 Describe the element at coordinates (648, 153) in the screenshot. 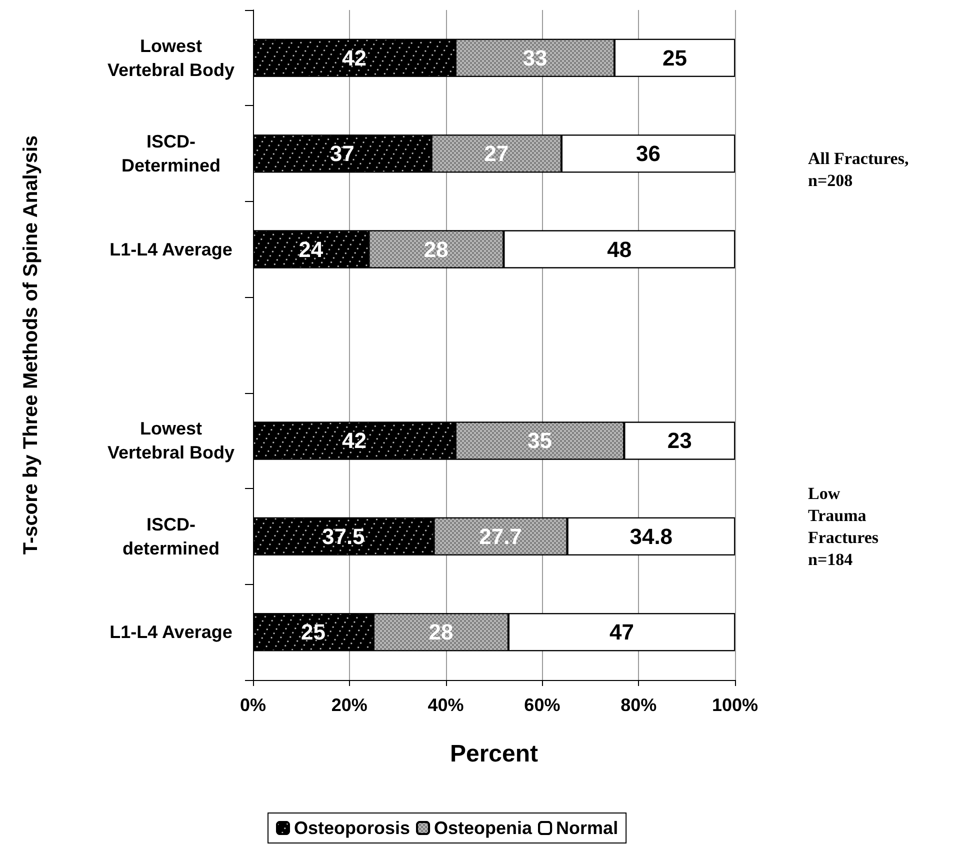

I see `data-label: 36` at that location.